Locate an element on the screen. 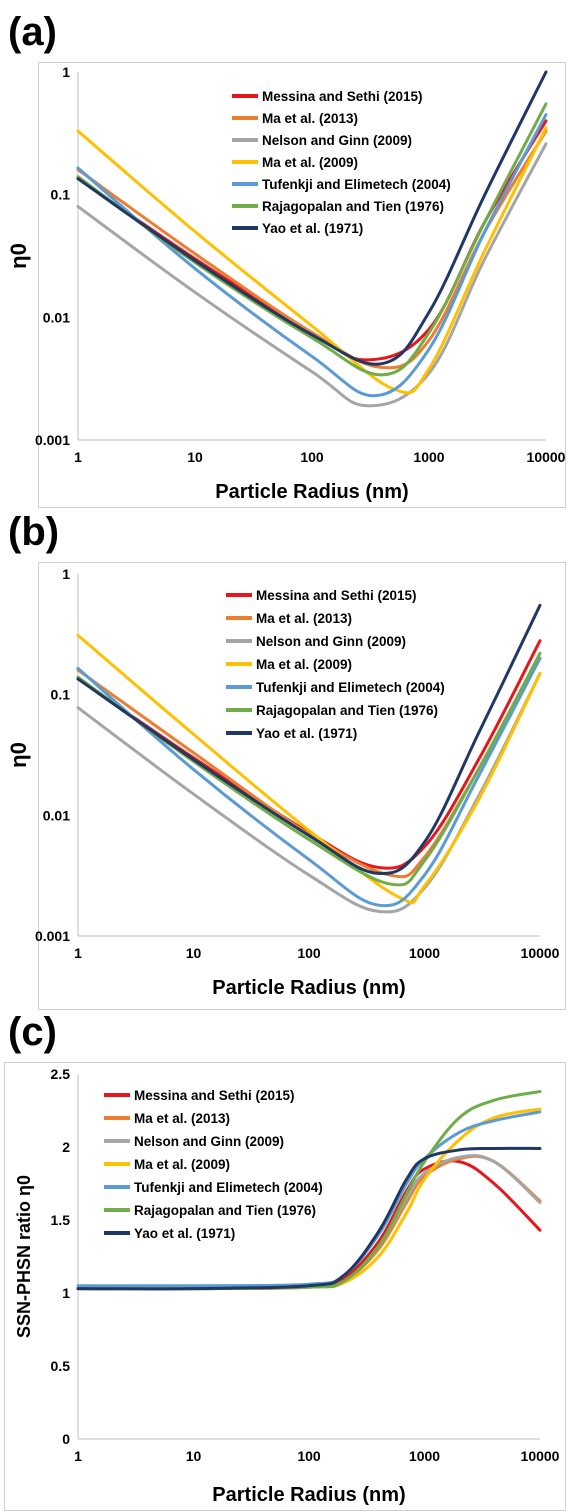 This screenshot has height=1511, width=571. panel-letter-b: (b) is located at coordinates (34, 532).